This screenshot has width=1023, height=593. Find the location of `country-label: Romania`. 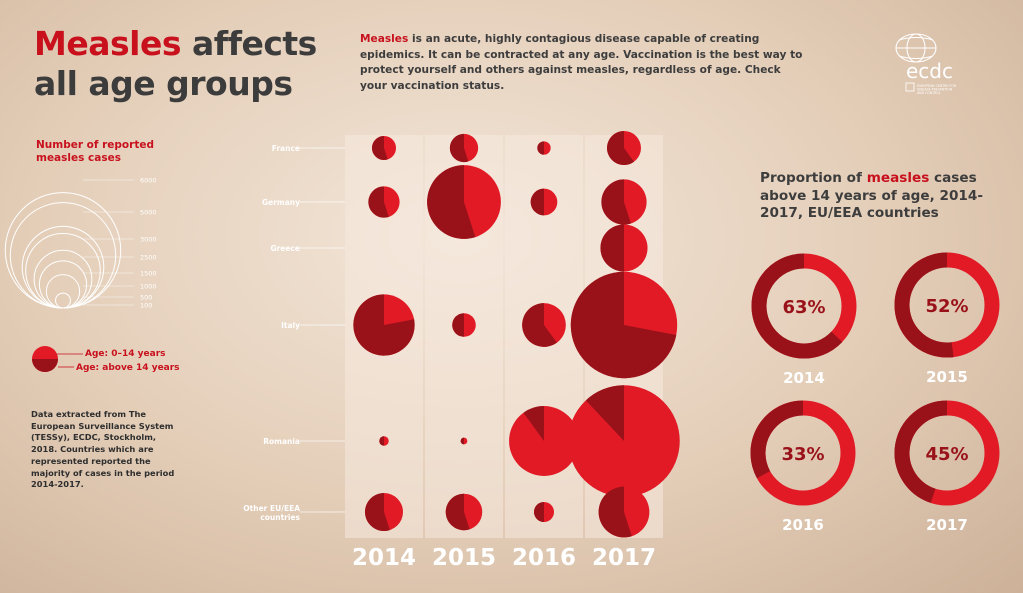

country-label: Romania is located at coordinates (281, 441).